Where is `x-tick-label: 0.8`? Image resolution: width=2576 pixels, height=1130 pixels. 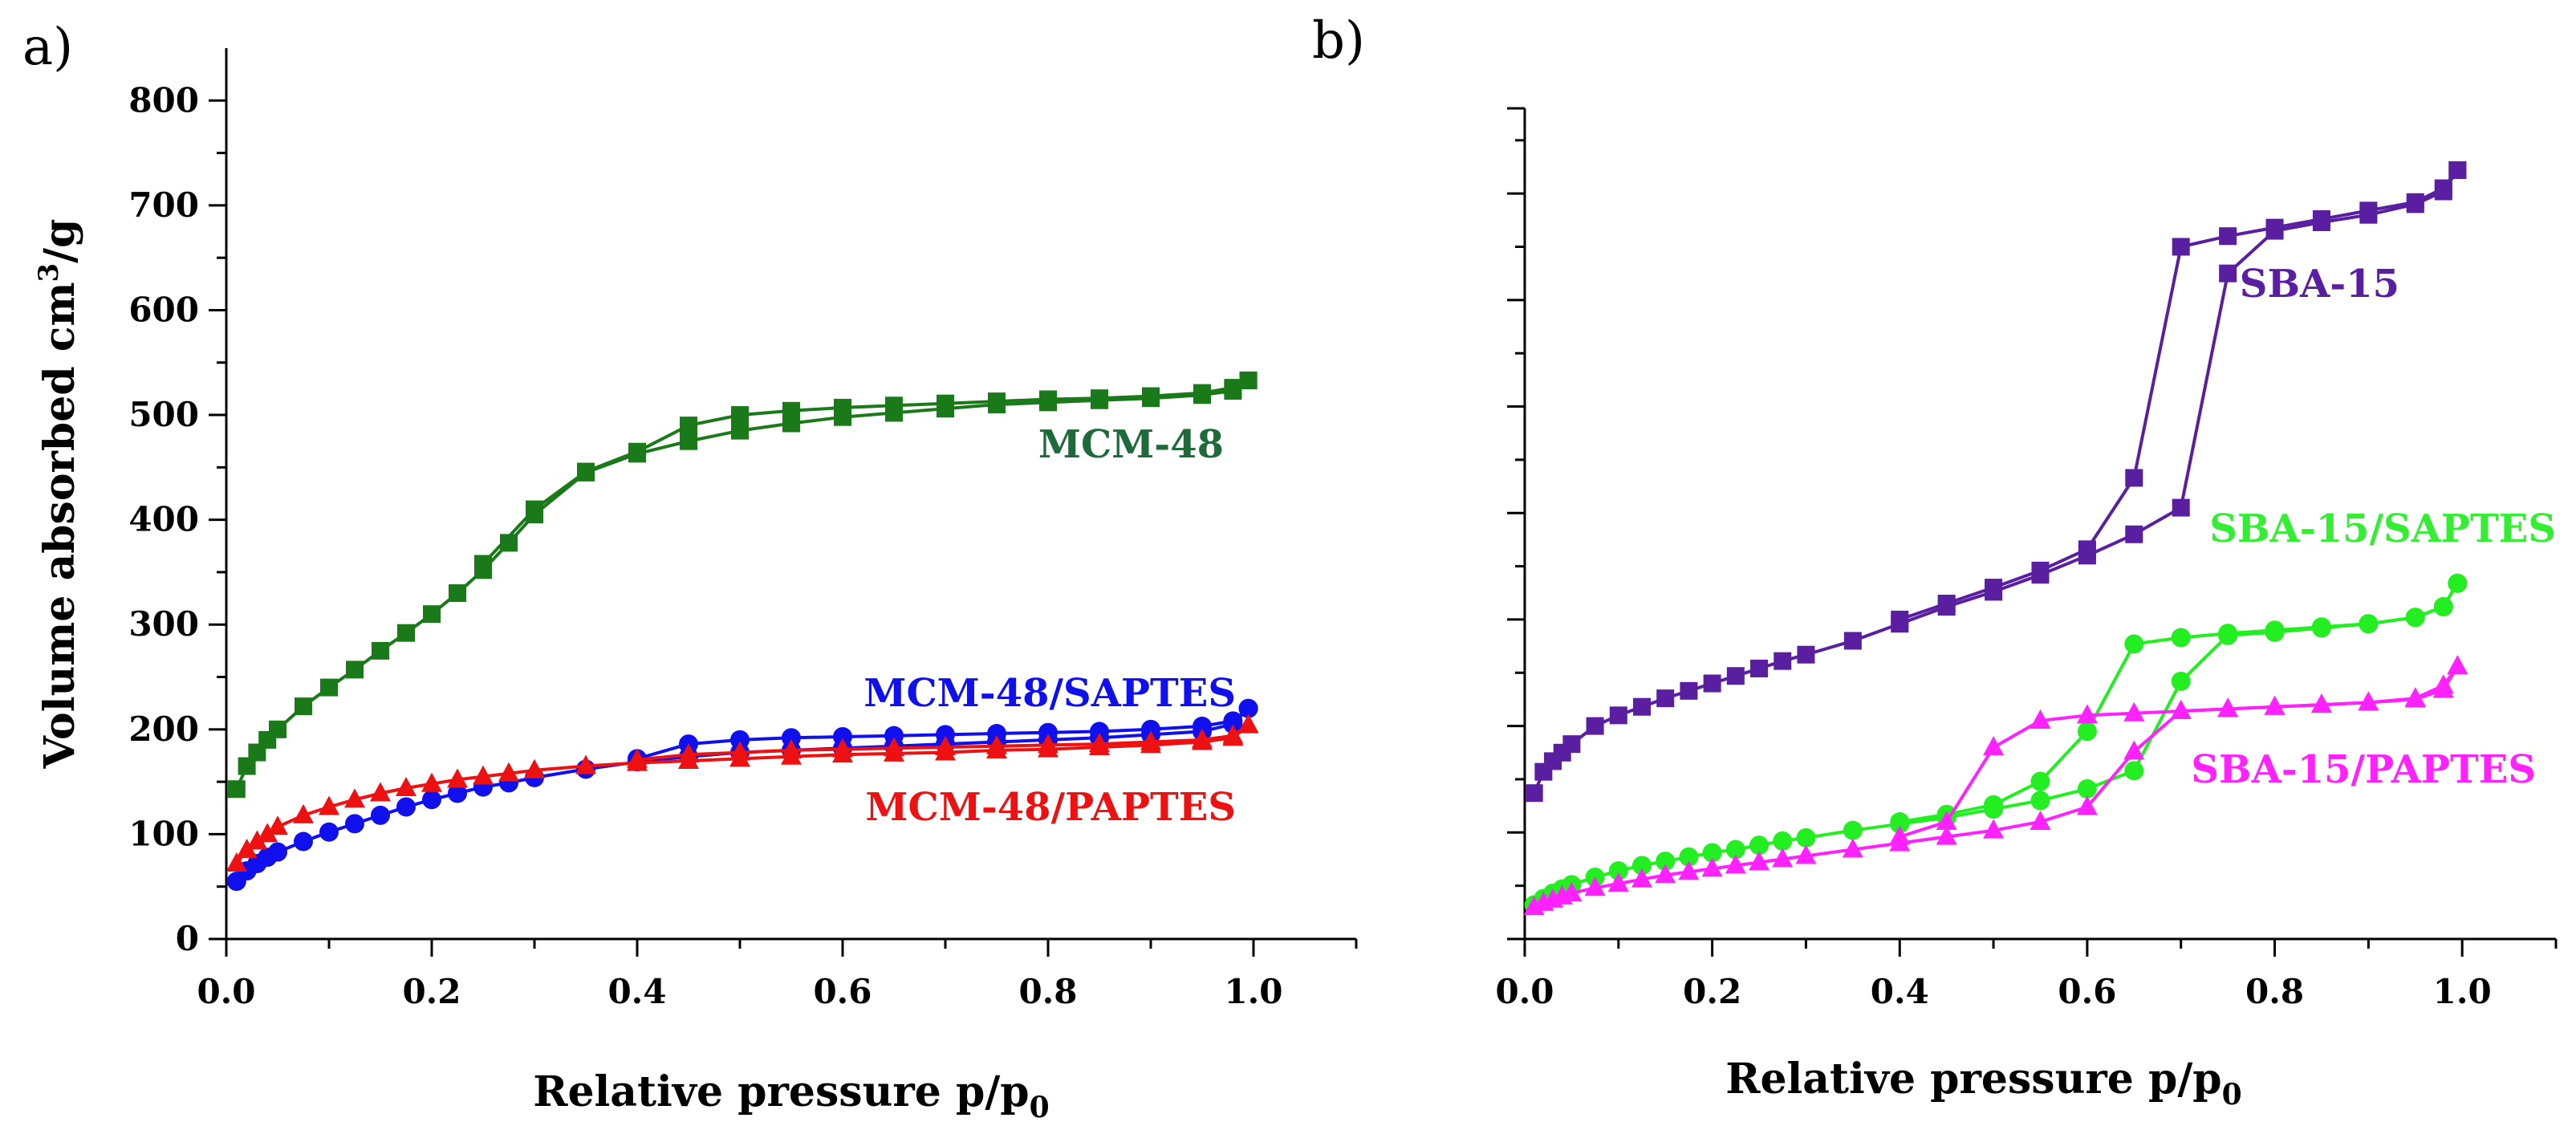
x-tick-label: 0.8 is located at coordinates (2274, 991).